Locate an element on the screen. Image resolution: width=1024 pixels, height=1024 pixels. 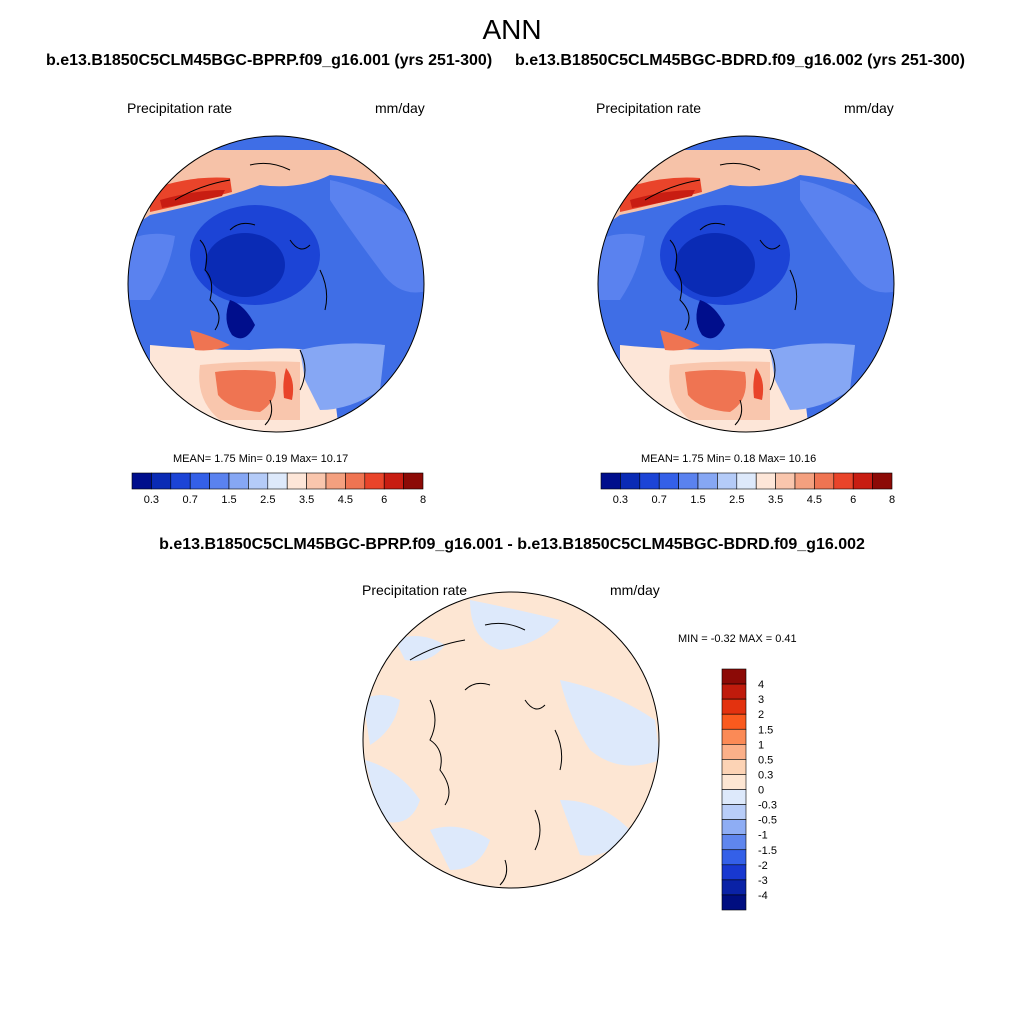
colorbar-tick-label: -2 is located at coordinates (763, 866).